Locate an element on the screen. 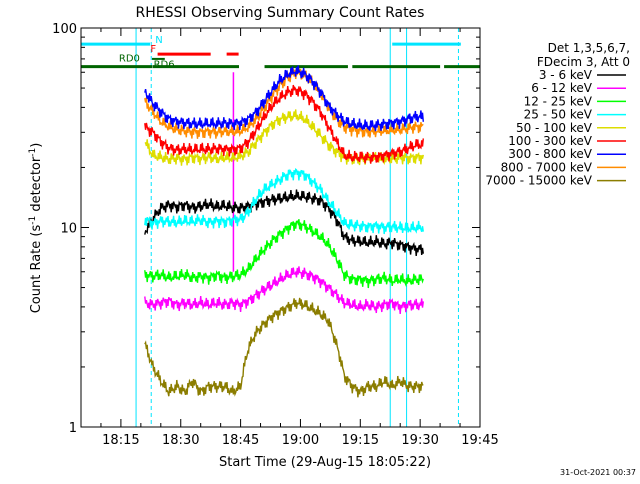 Image resolution: width=640 pixels, height=484 pixels. y-axis-label-part: detector is located at coordinates (36, 186).